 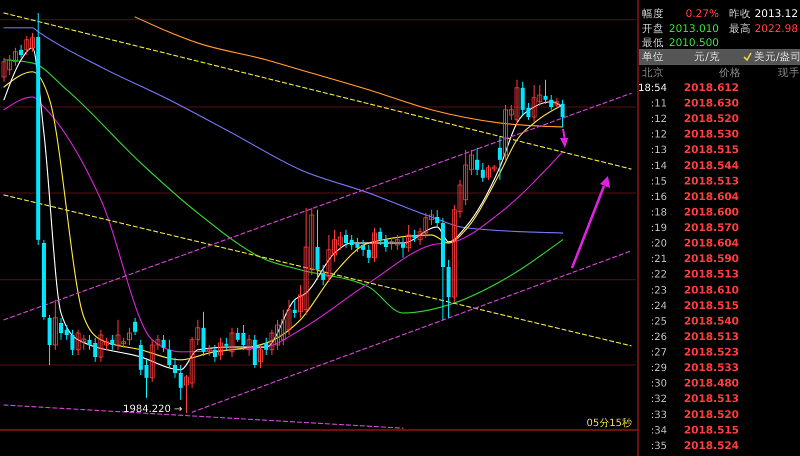 I want to click on category-label: :18, so click(x=658, y=212).